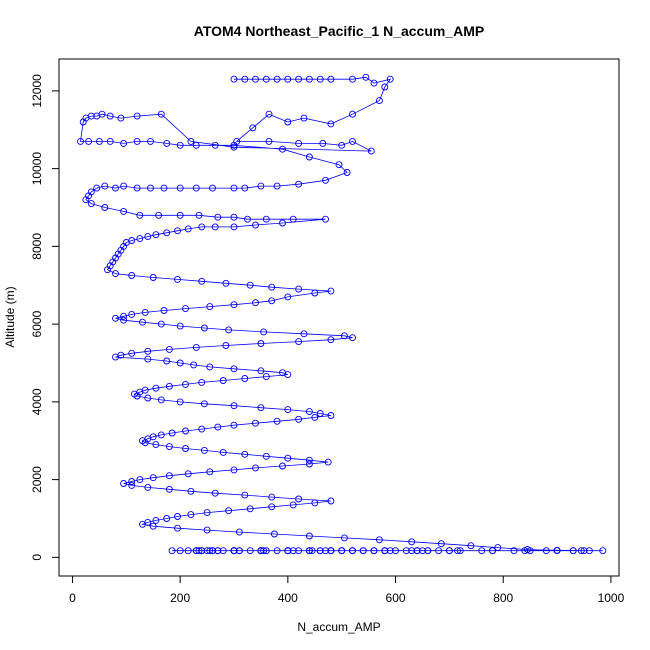 This screenshot has width=650, height=650. I want to click on y-tick-label: 8000, so click(37, 246).